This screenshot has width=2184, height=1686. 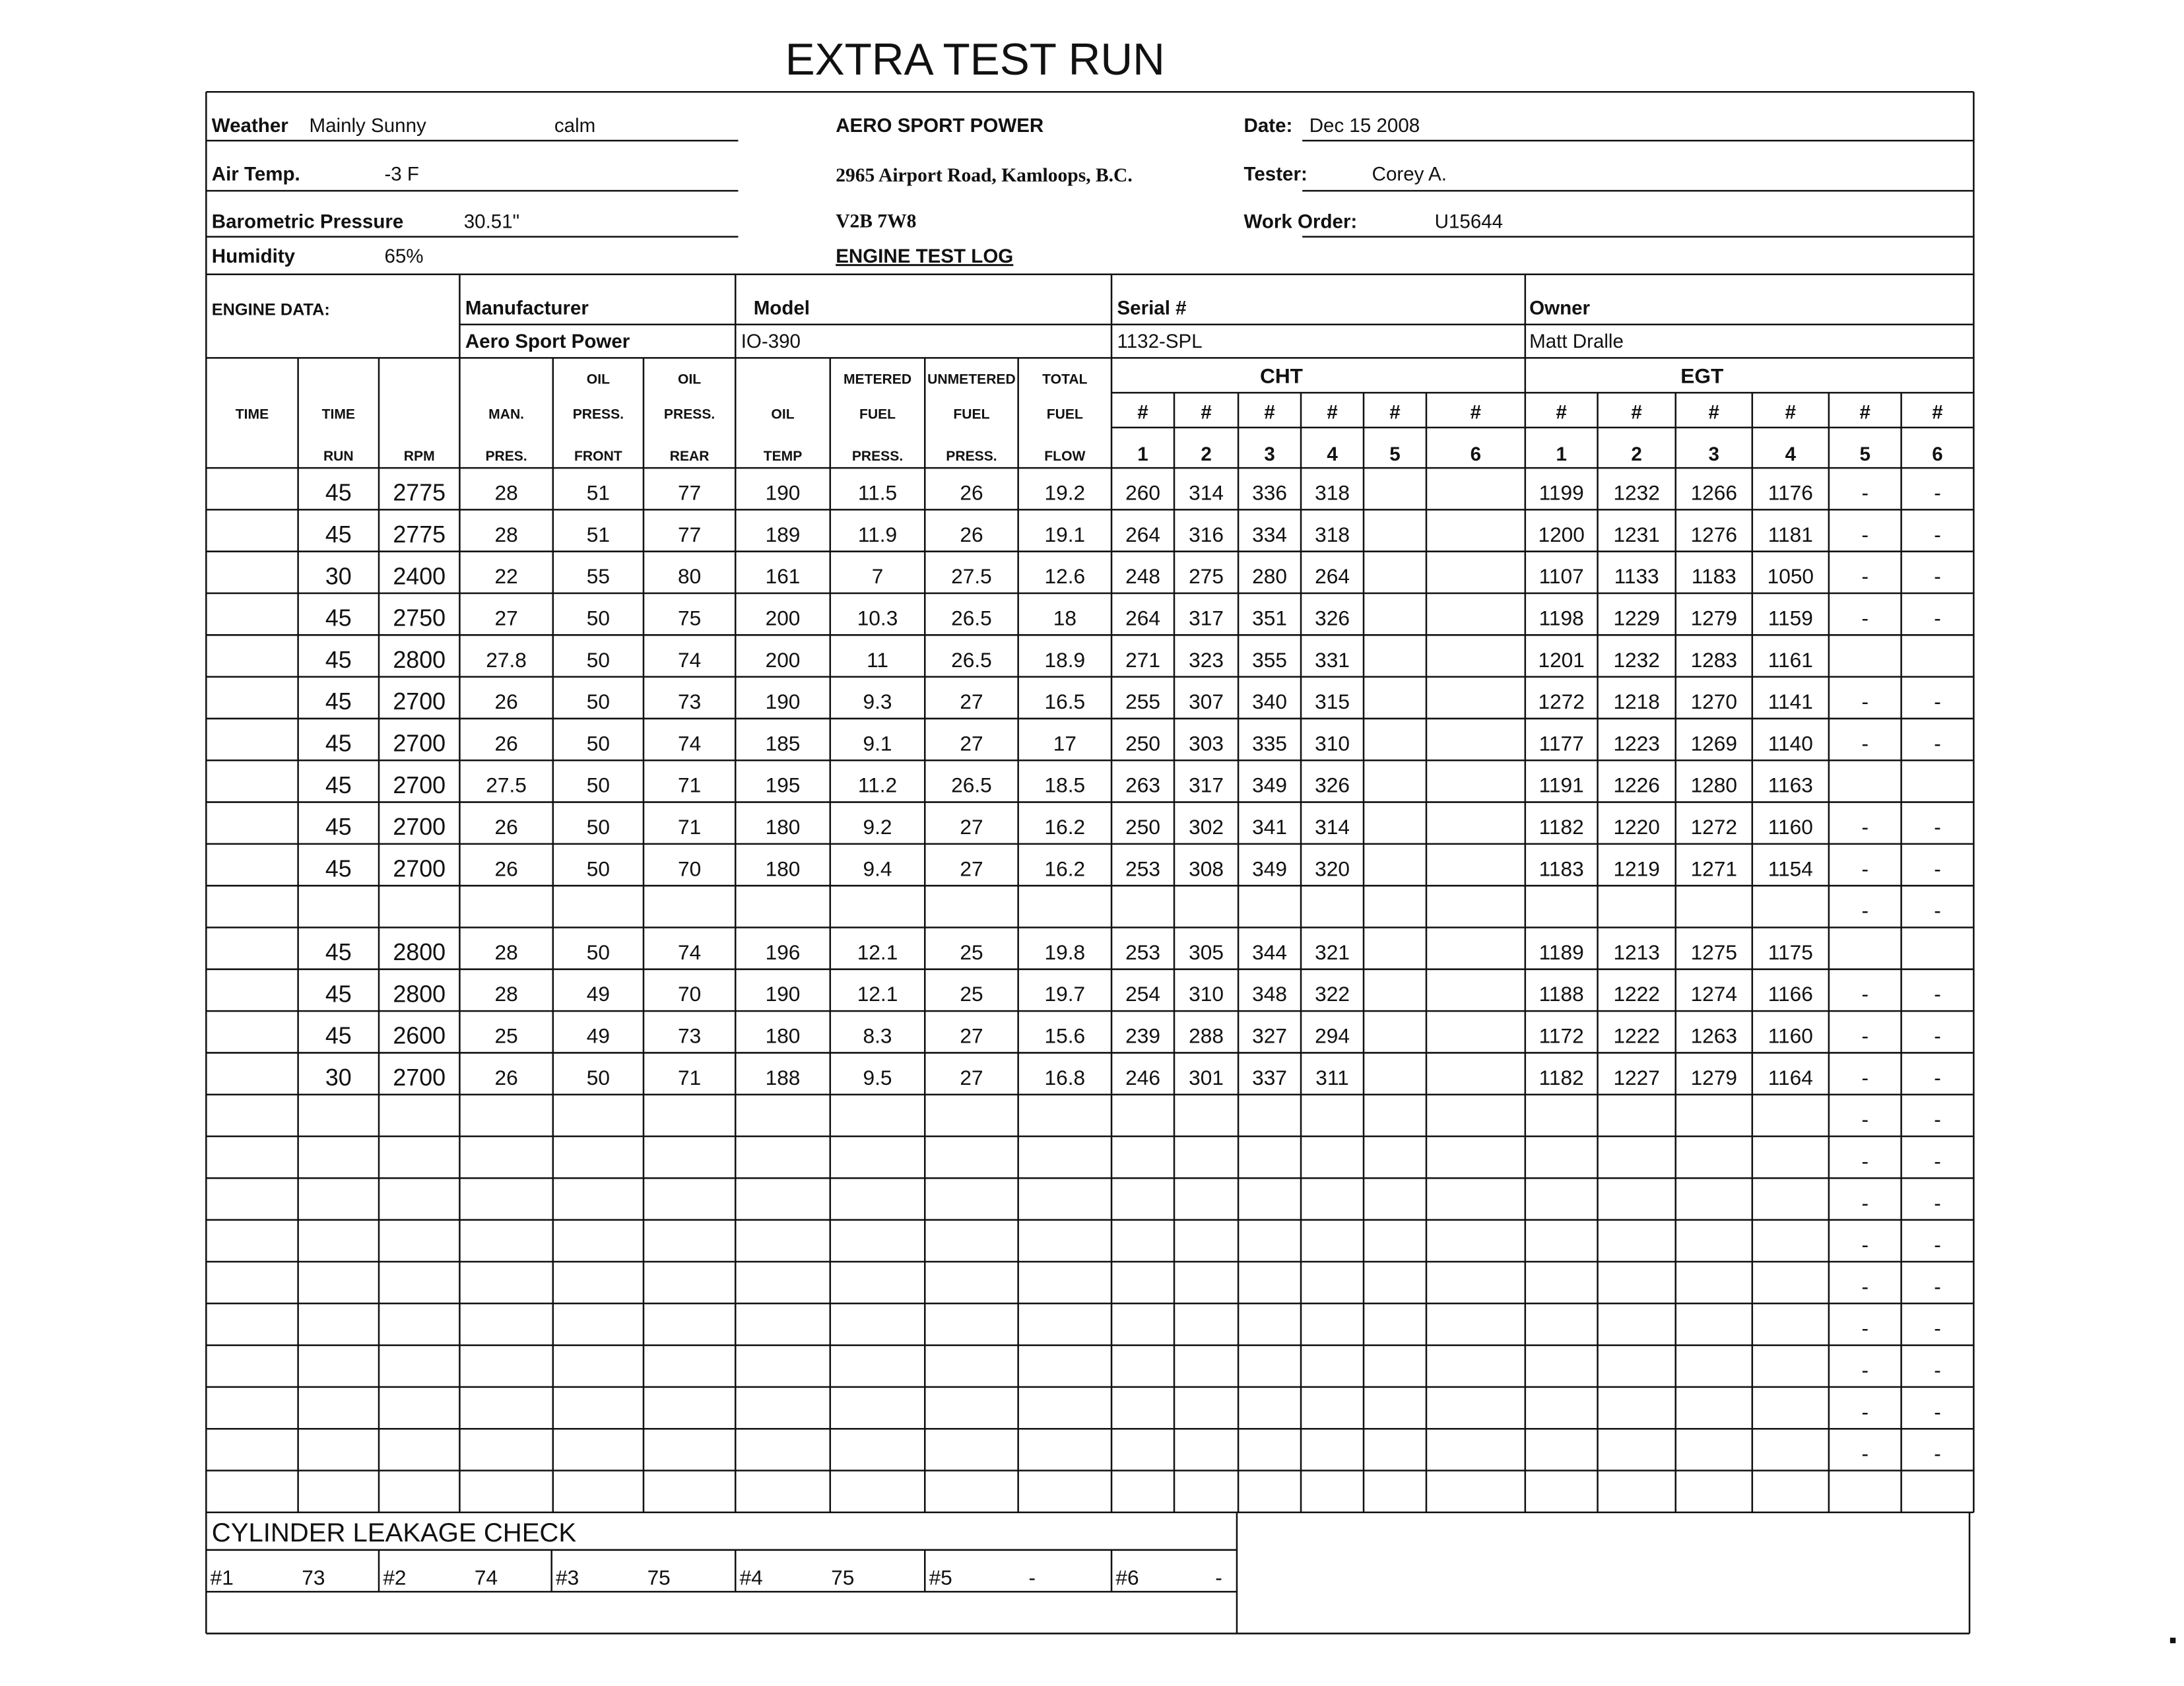 I want to click on label: Weather, so click(x=250, y=126).